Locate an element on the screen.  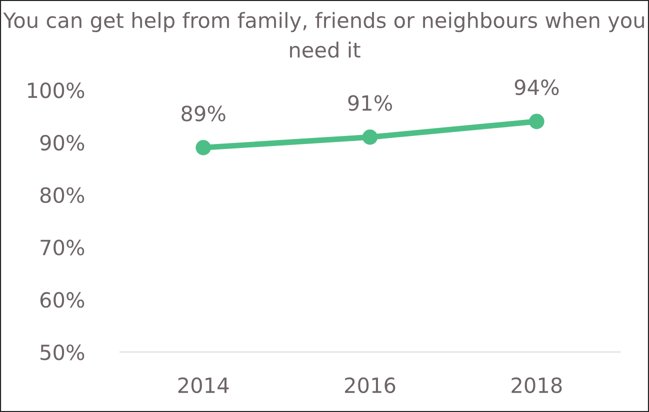
data-label: 91% is located at coordinates (370, 103).